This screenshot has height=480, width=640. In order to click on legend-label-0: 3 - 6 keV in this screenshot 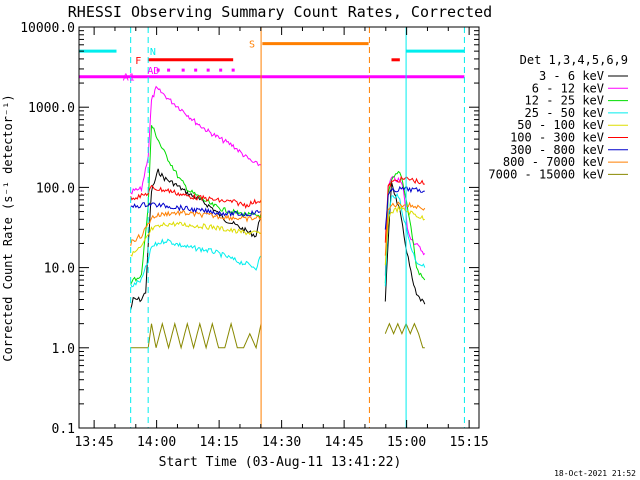, I will do `click(571, 76)`.